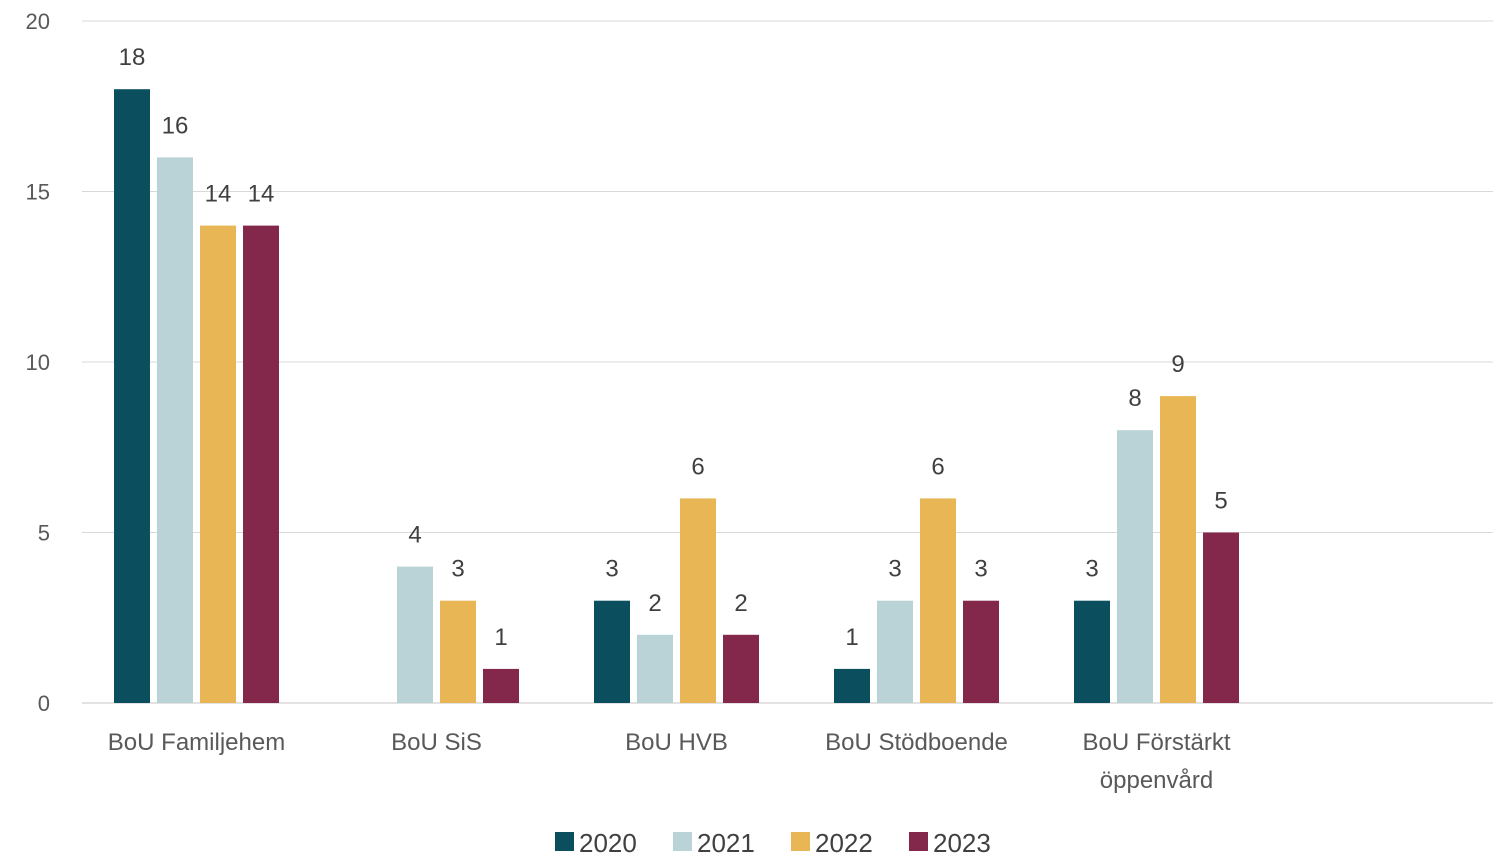 Image resolution: width=1493 pixels, height=858 pixels. Describe the element at coordinates (175, 125) in the screenshot. I see `data-label: 16` at that location.